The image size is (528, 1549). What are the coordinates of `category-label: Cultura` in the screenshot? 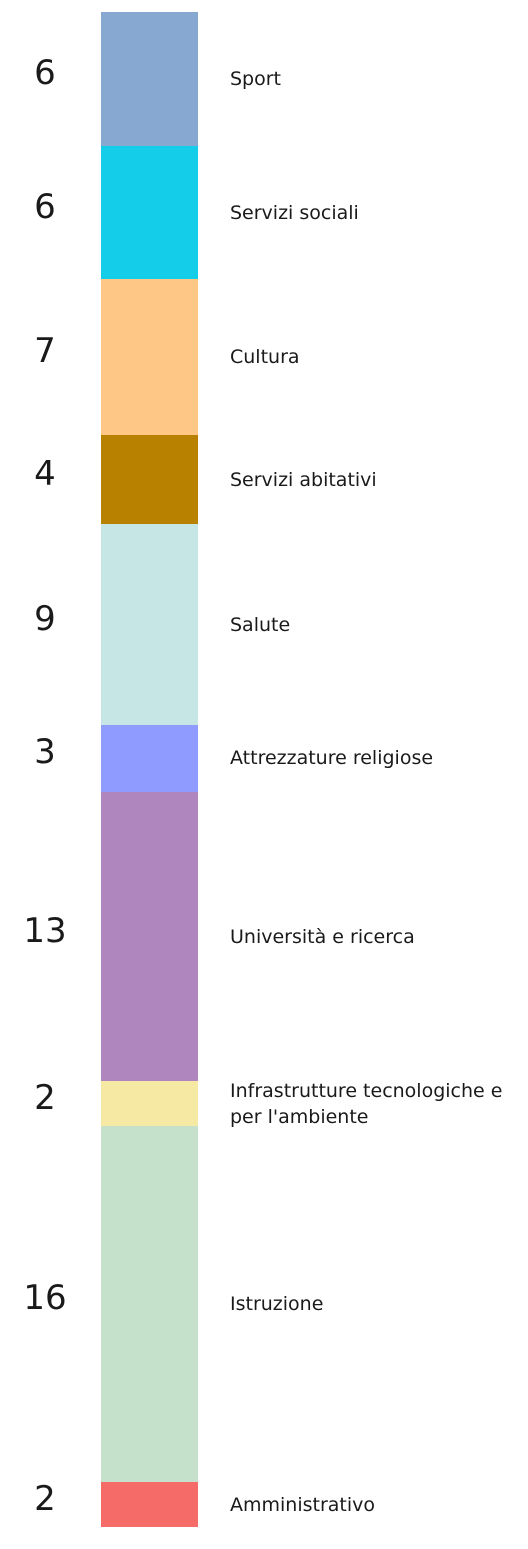 It's located at (265, 357).